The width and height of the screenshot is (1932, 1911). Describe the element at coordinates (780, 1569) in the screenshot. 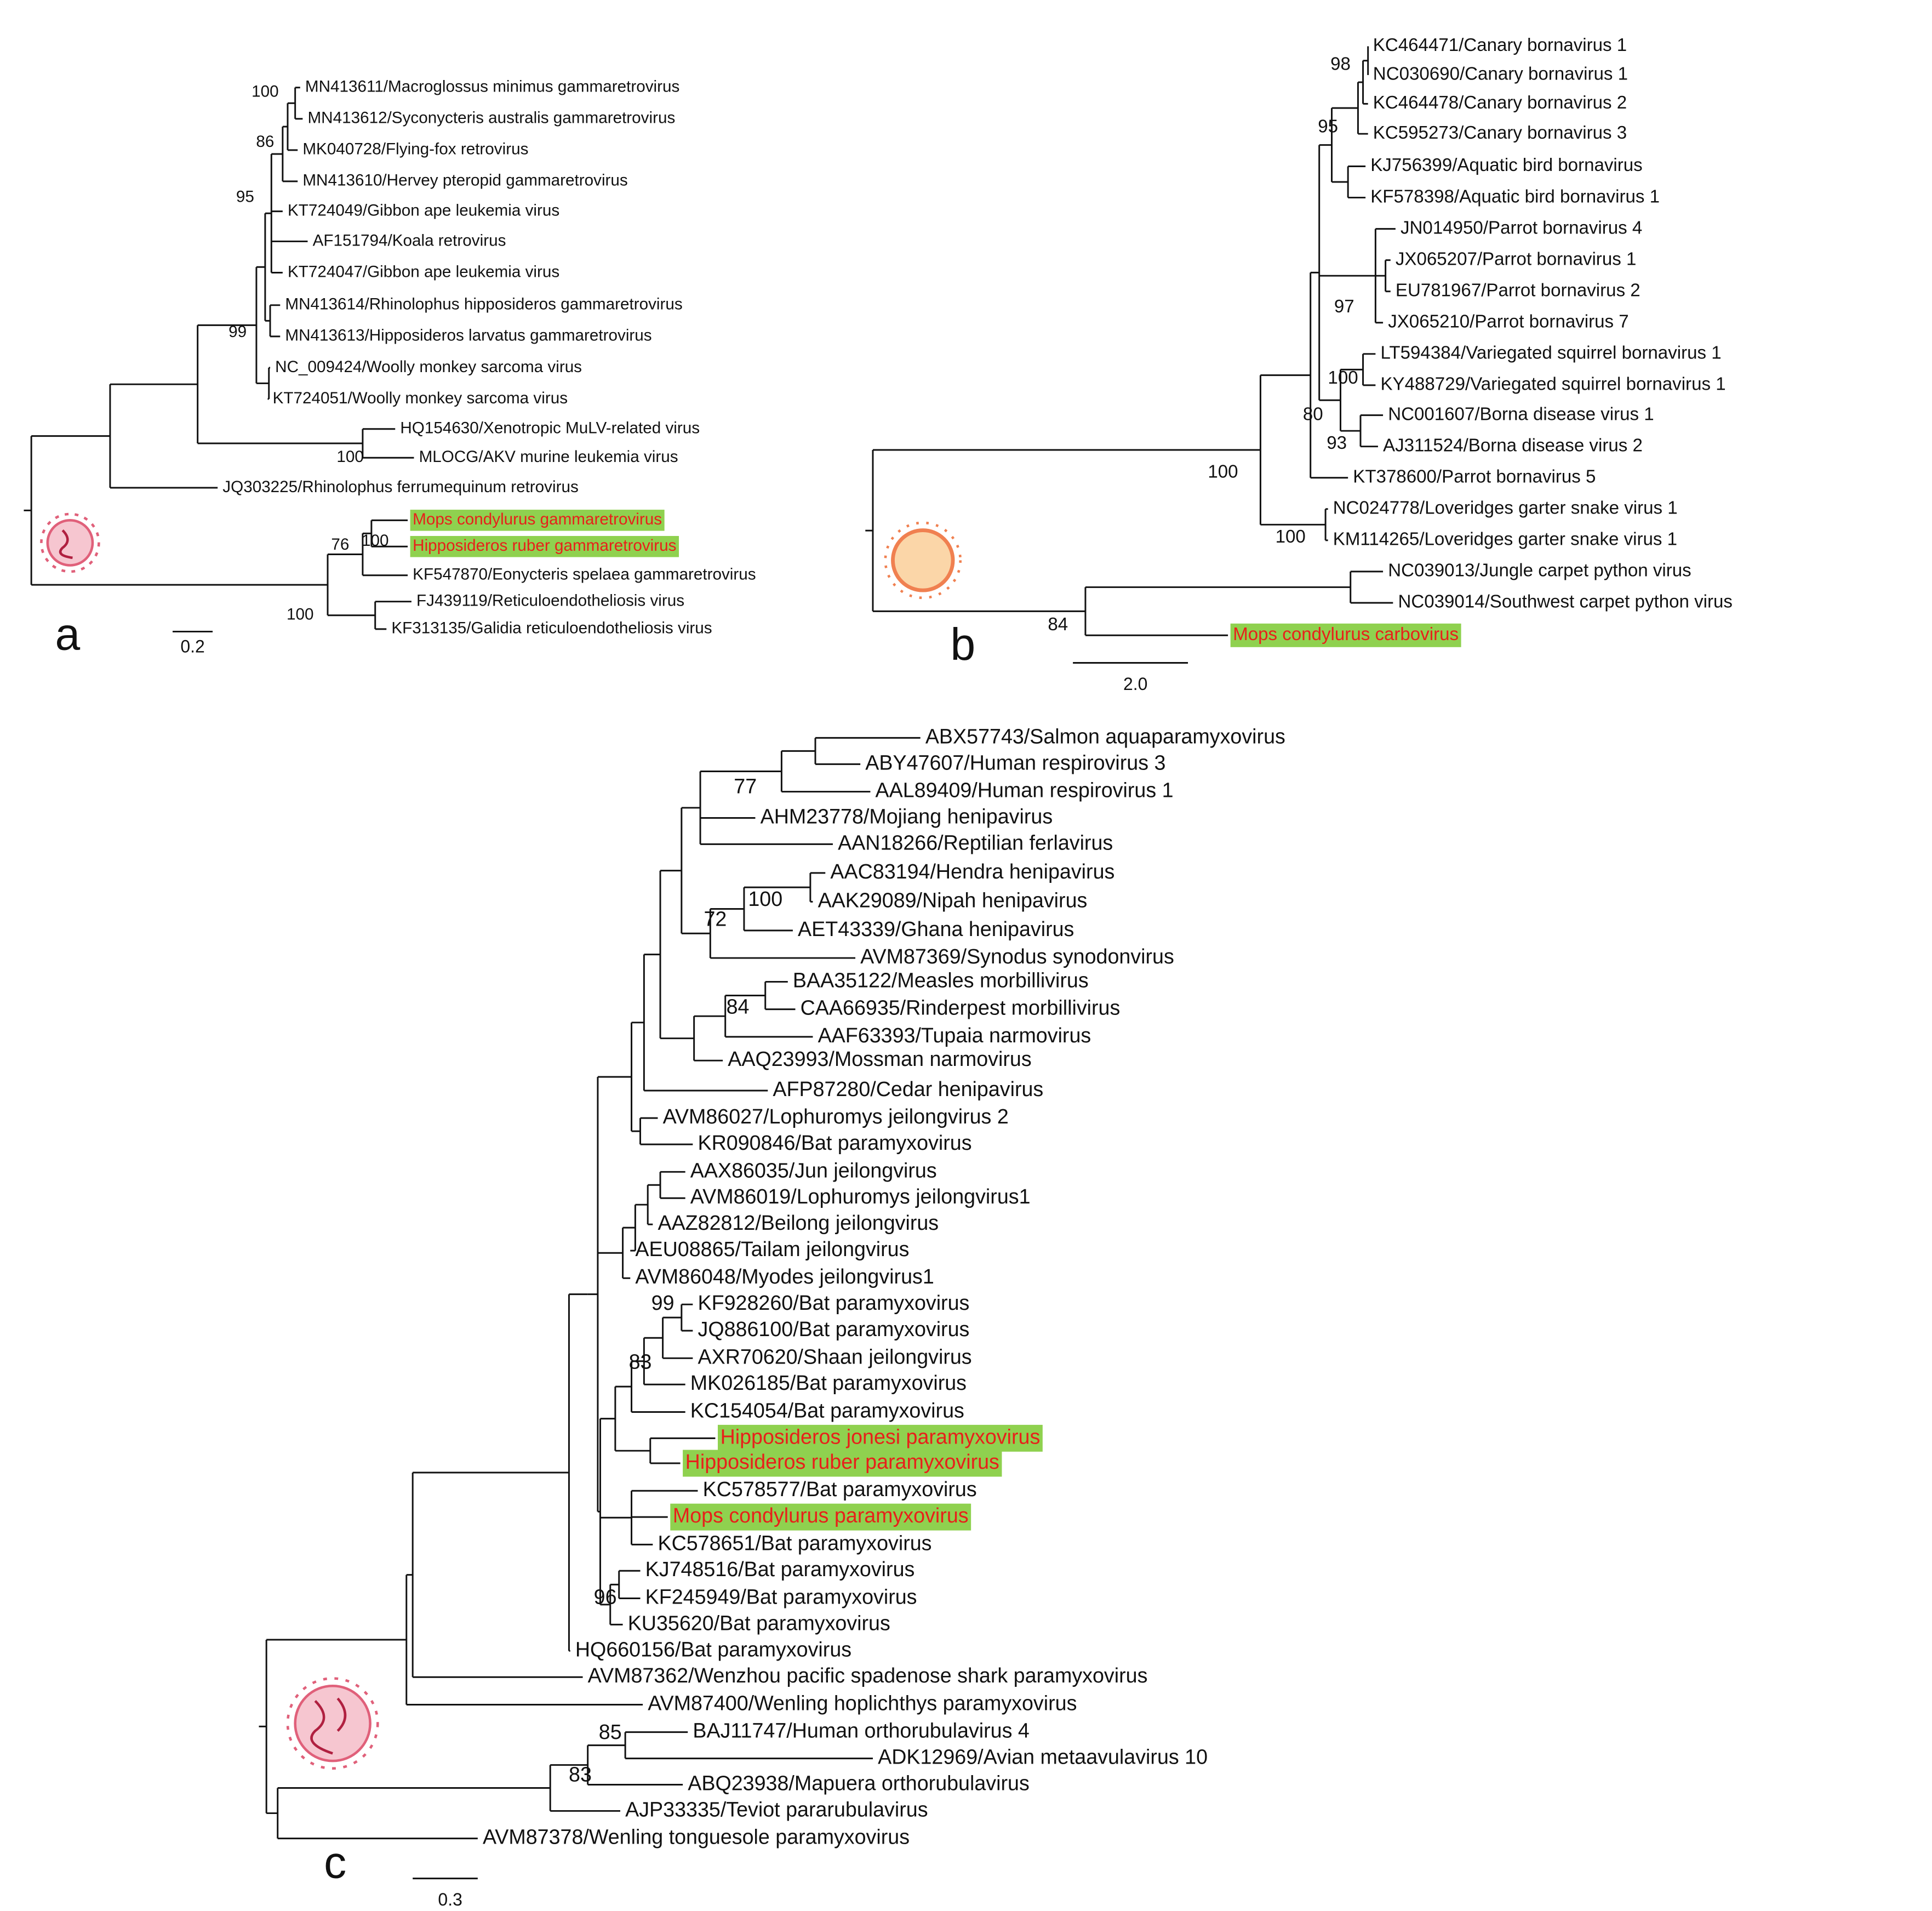

I see `leaf-label: KJ748516/Bat paramyxovirus` at that location.